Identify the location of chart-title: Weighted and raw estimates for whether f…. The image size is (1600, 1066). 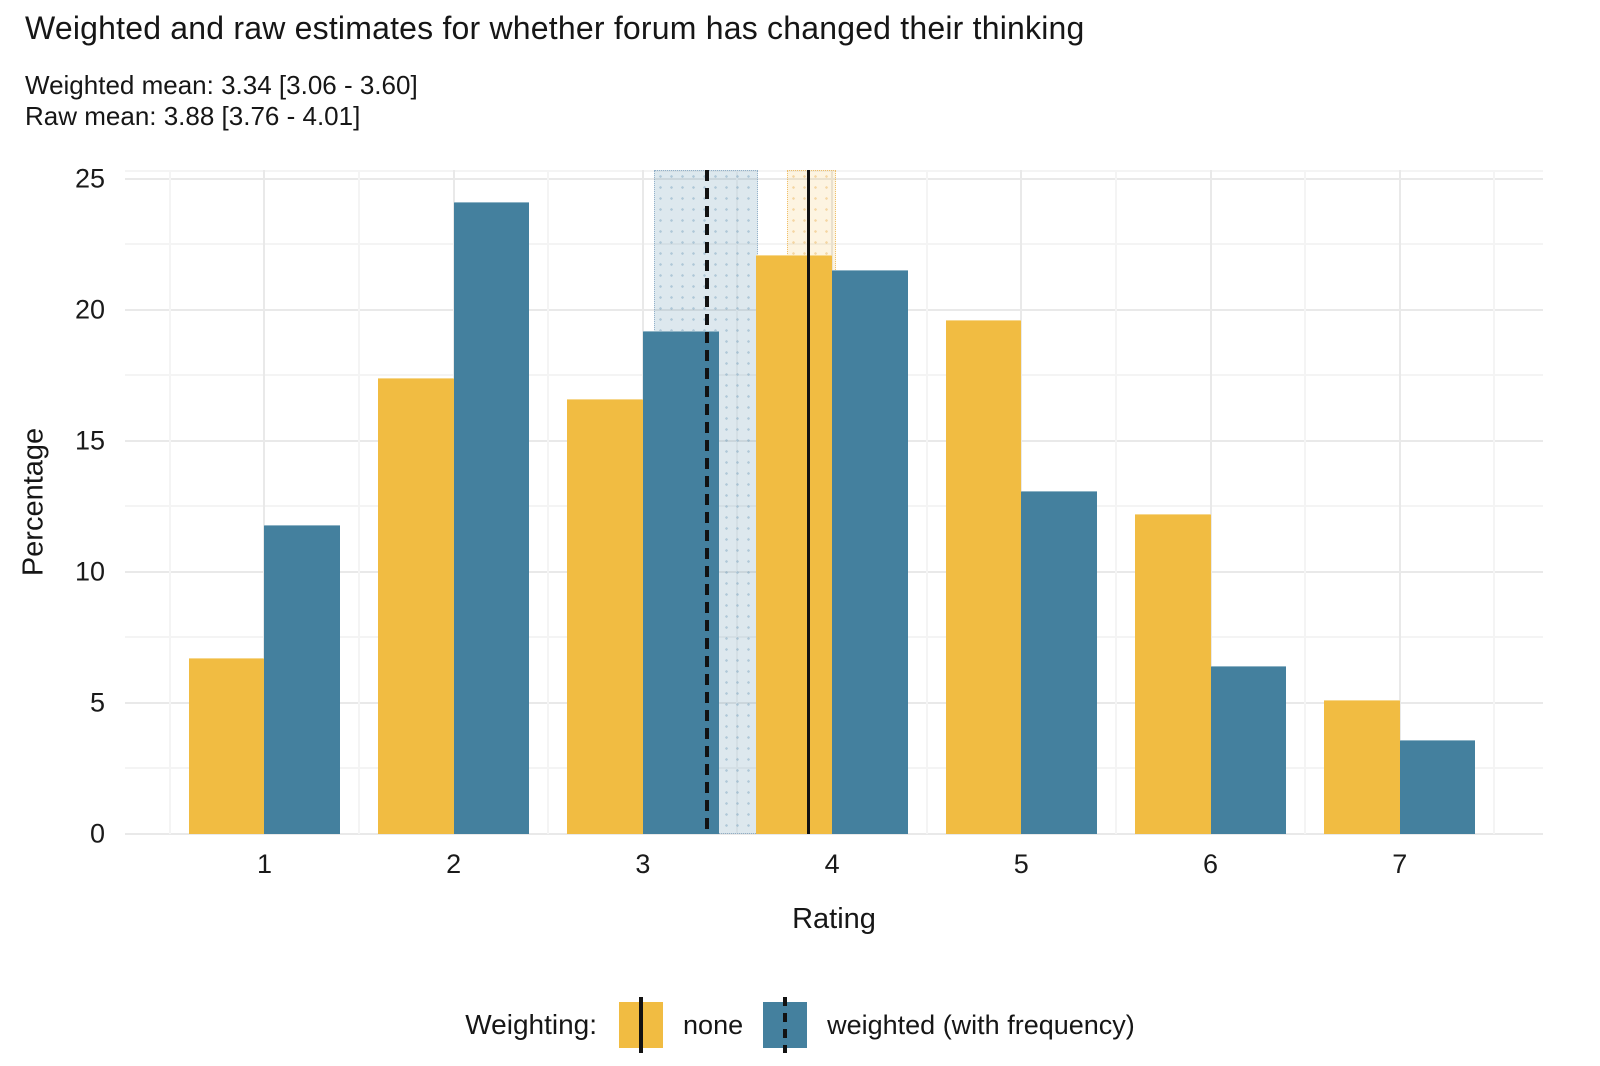
(555, 28).